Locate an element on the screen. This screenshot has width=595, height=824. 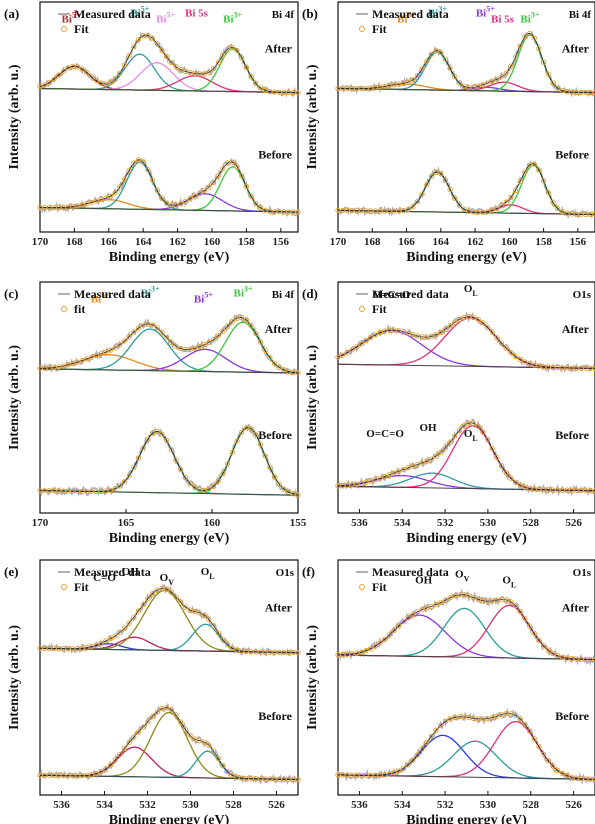
fit-envelope-after is located at coordinates (169, 620).